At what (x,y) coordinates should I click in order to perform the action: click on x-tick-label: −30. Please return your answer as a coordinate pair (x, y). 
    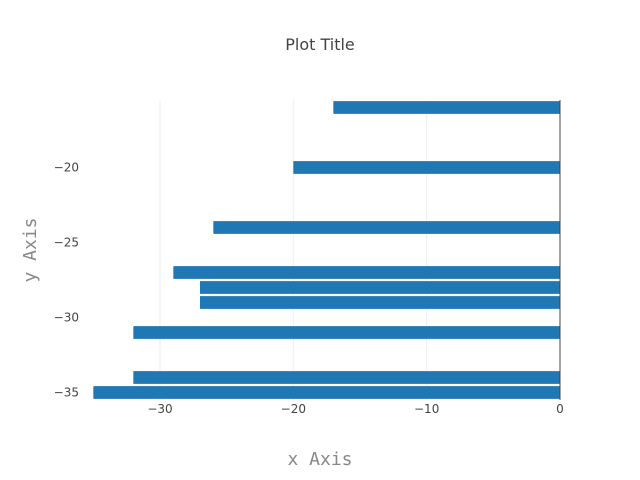
    Looking at the image, I should click on (159, 409).